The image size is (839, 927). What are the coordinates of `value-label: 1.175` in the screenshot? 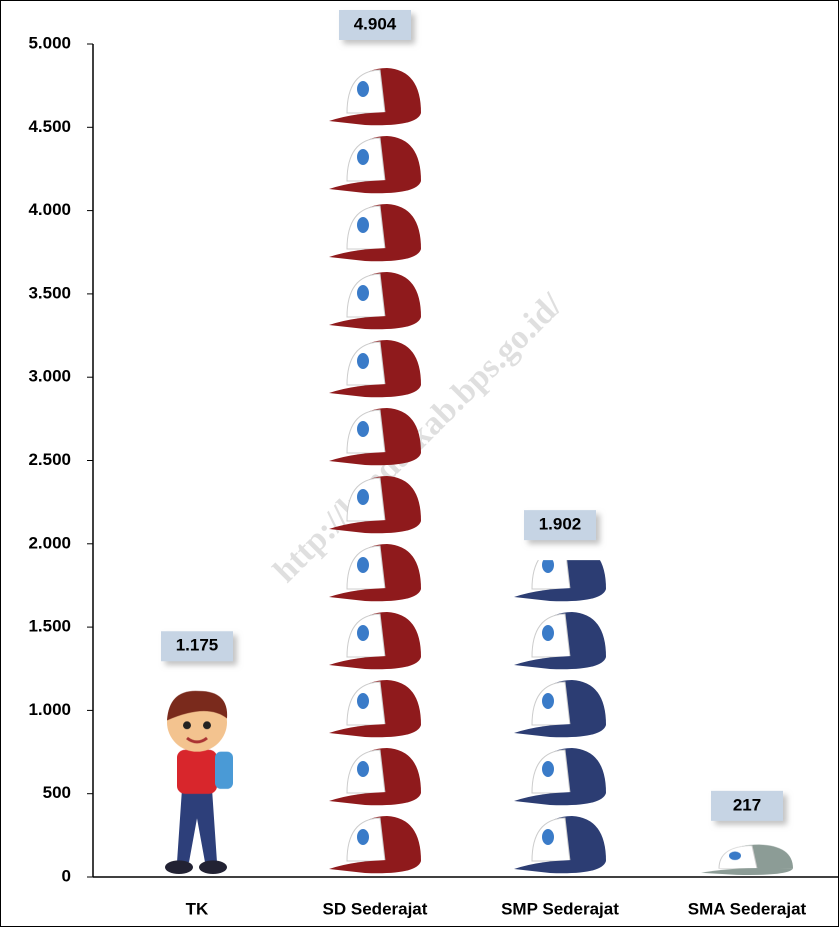 It's located at (197, 645).